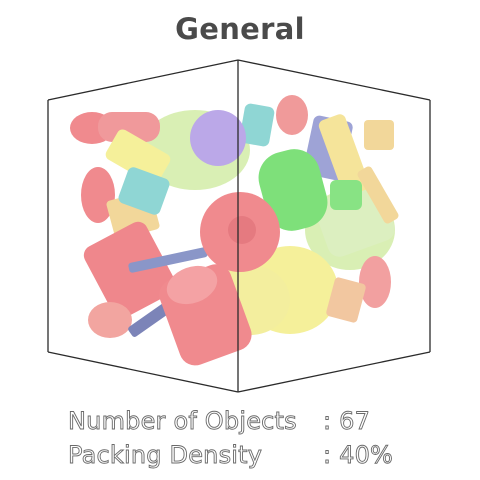 Image resolution: width=480 pixels, height=480 pixels. Describe the element at coordinates (129, 127) in the screenshot. I see `object-red-cylinder-top` at that location.